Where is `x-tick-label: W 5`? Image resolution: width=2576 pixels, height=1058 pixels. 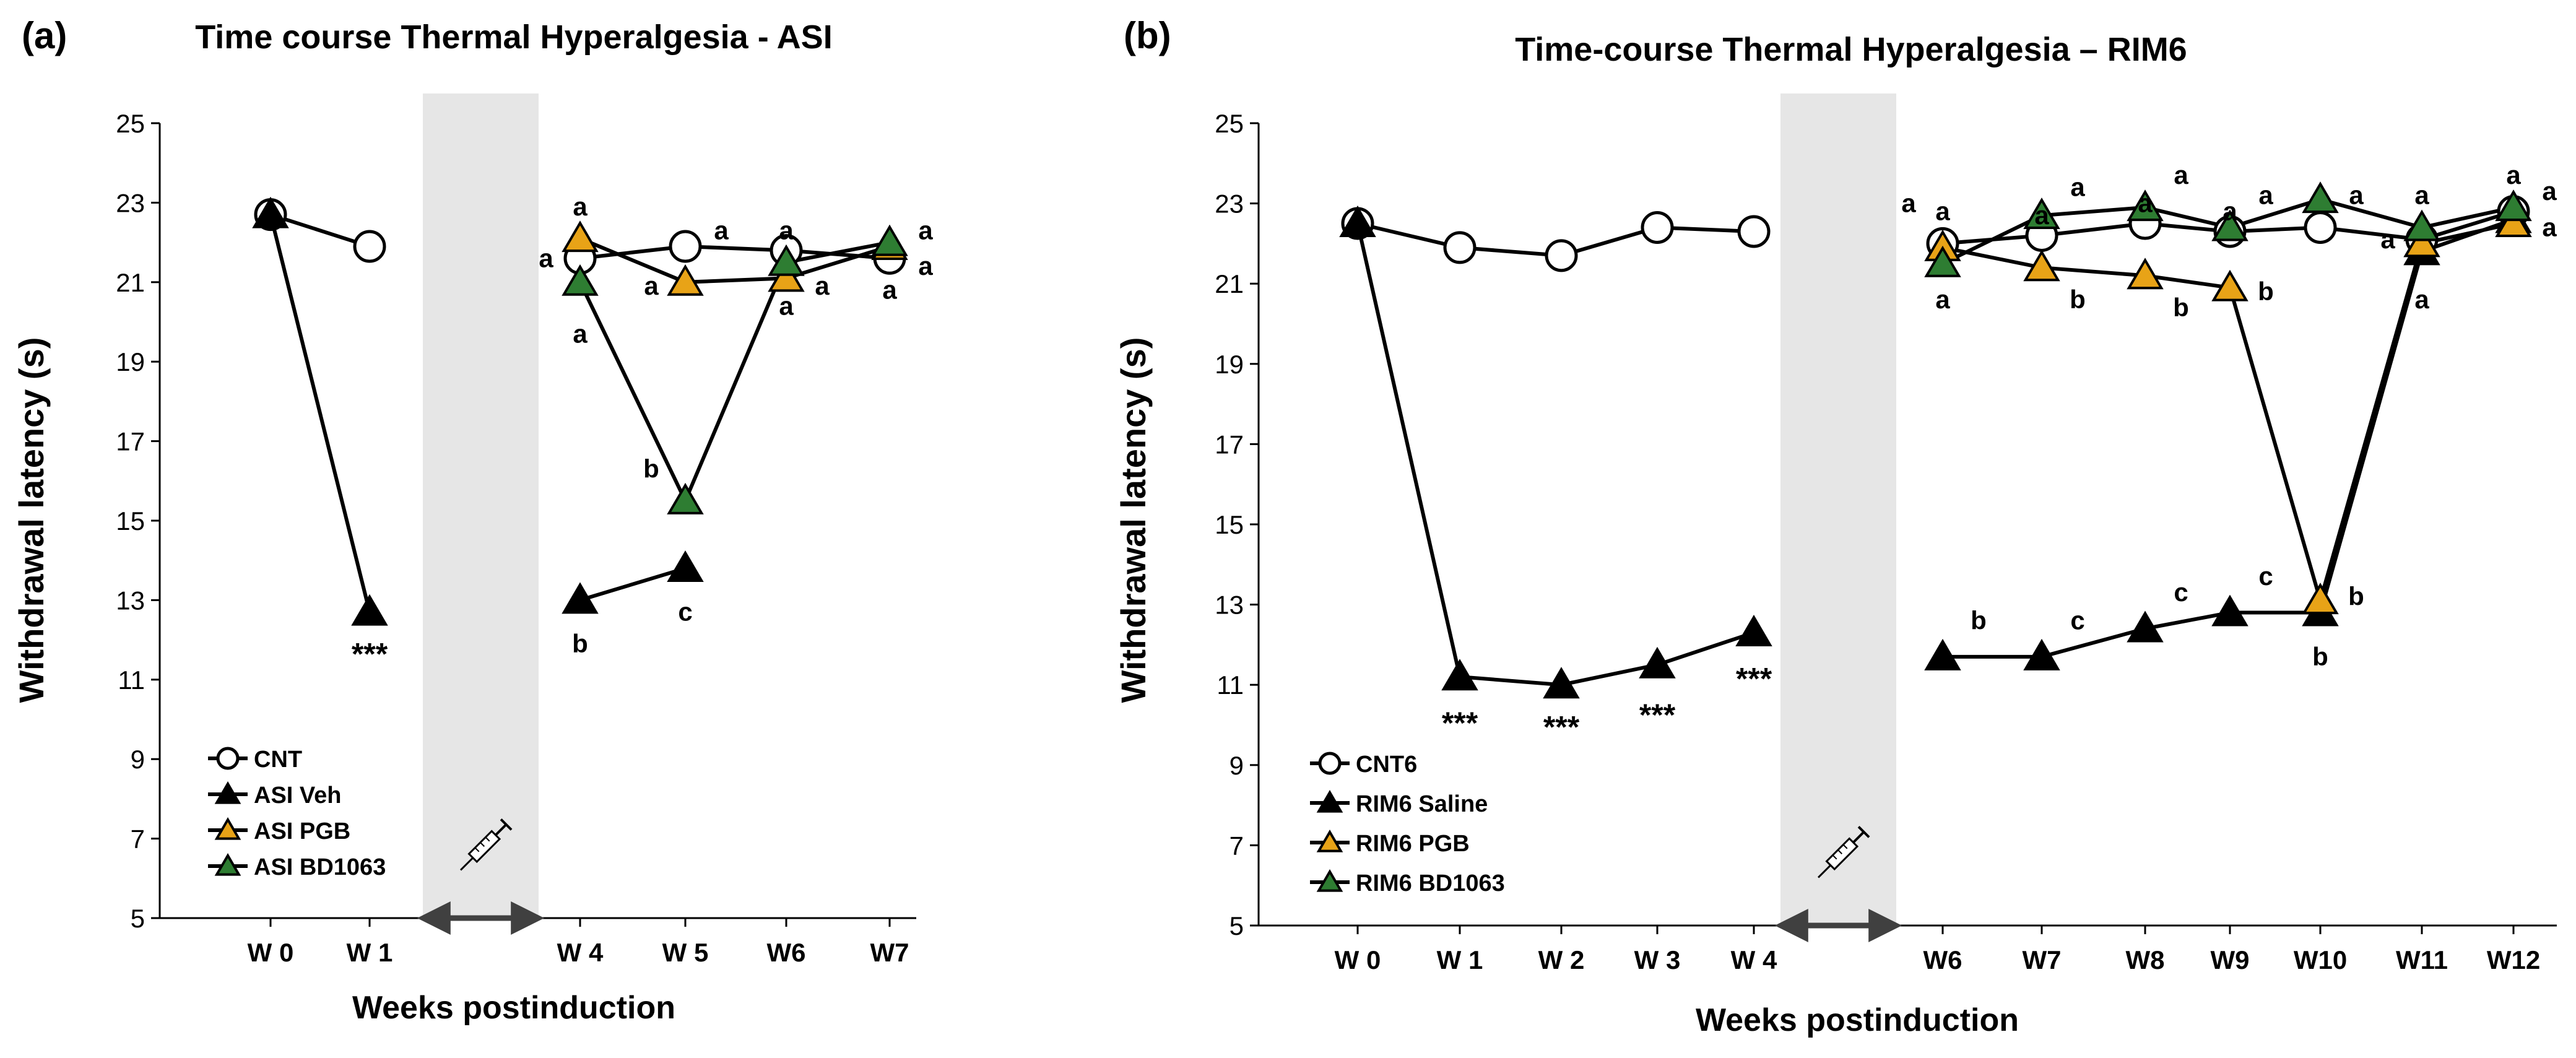
x-tick-label: W 5 is located at coordinates (685, 952).